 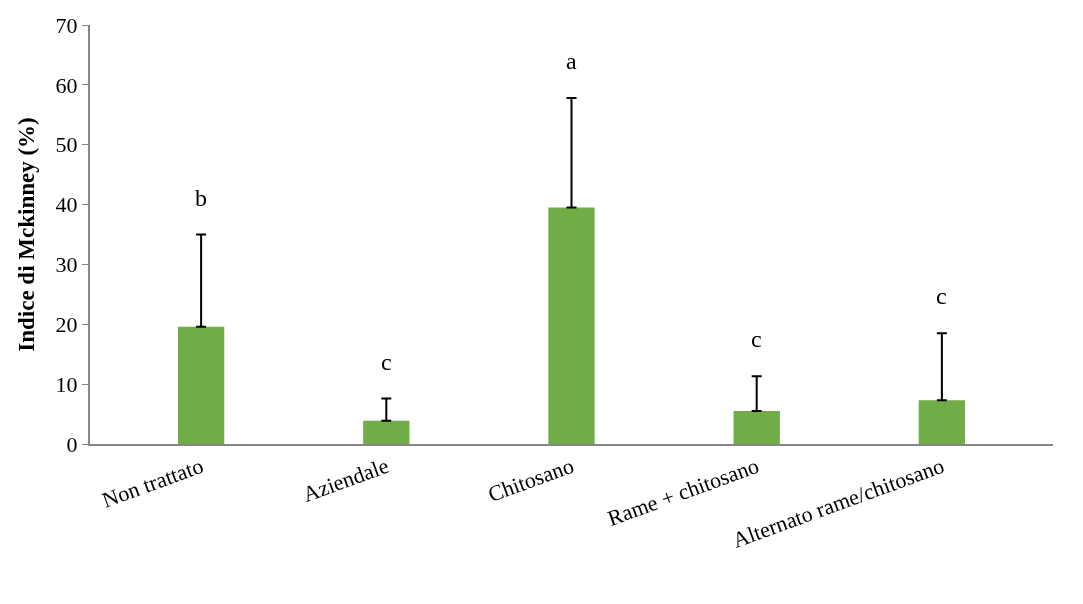 What do you see at coordinates (152, 482) in the screenshot?
I see `x-tick-label: Non trattato` at bounding box center [152, 482].